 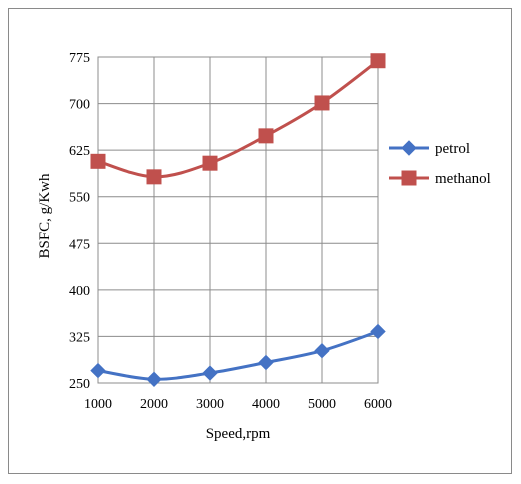 I want to click on y-tick-label: 325, so click(x=79, y=337).